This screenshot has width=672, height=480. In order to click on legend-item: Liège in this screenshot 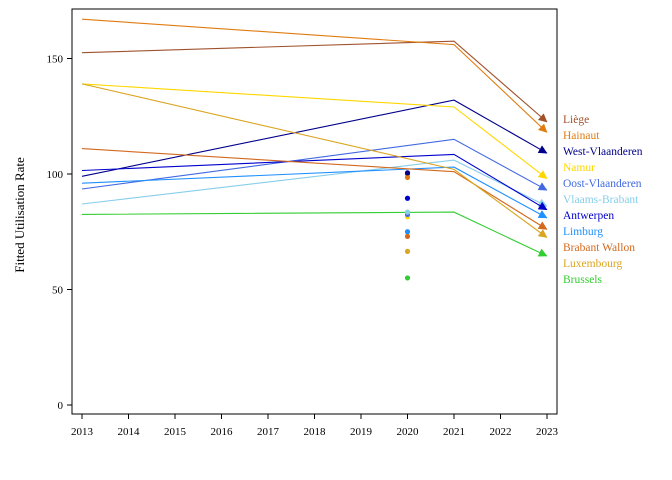, I will do `click(576, 120)`.